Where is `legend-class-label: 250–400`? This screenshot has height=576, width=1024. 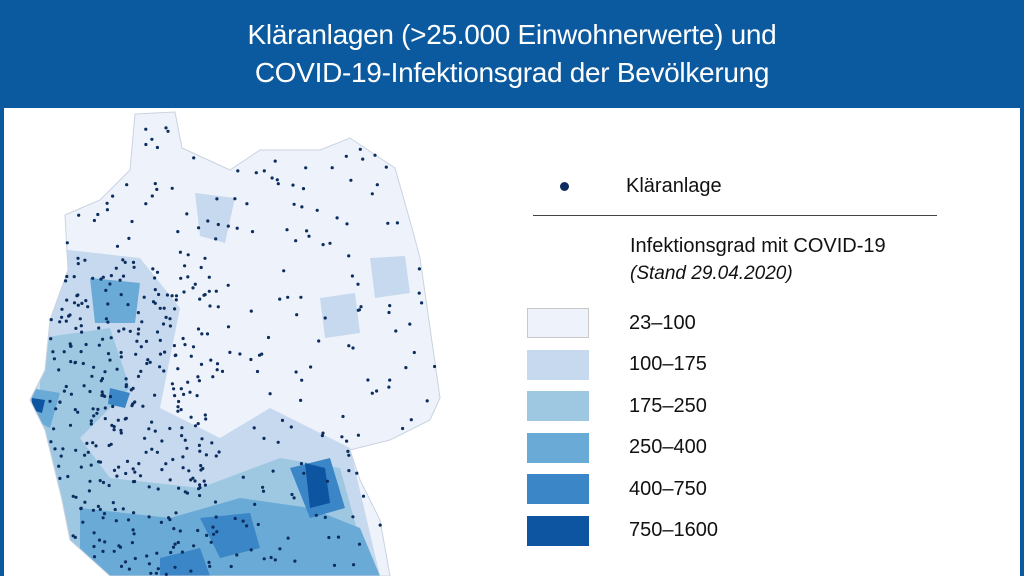
legend-class-label: 250–400 is located at coordinates (668, 447).